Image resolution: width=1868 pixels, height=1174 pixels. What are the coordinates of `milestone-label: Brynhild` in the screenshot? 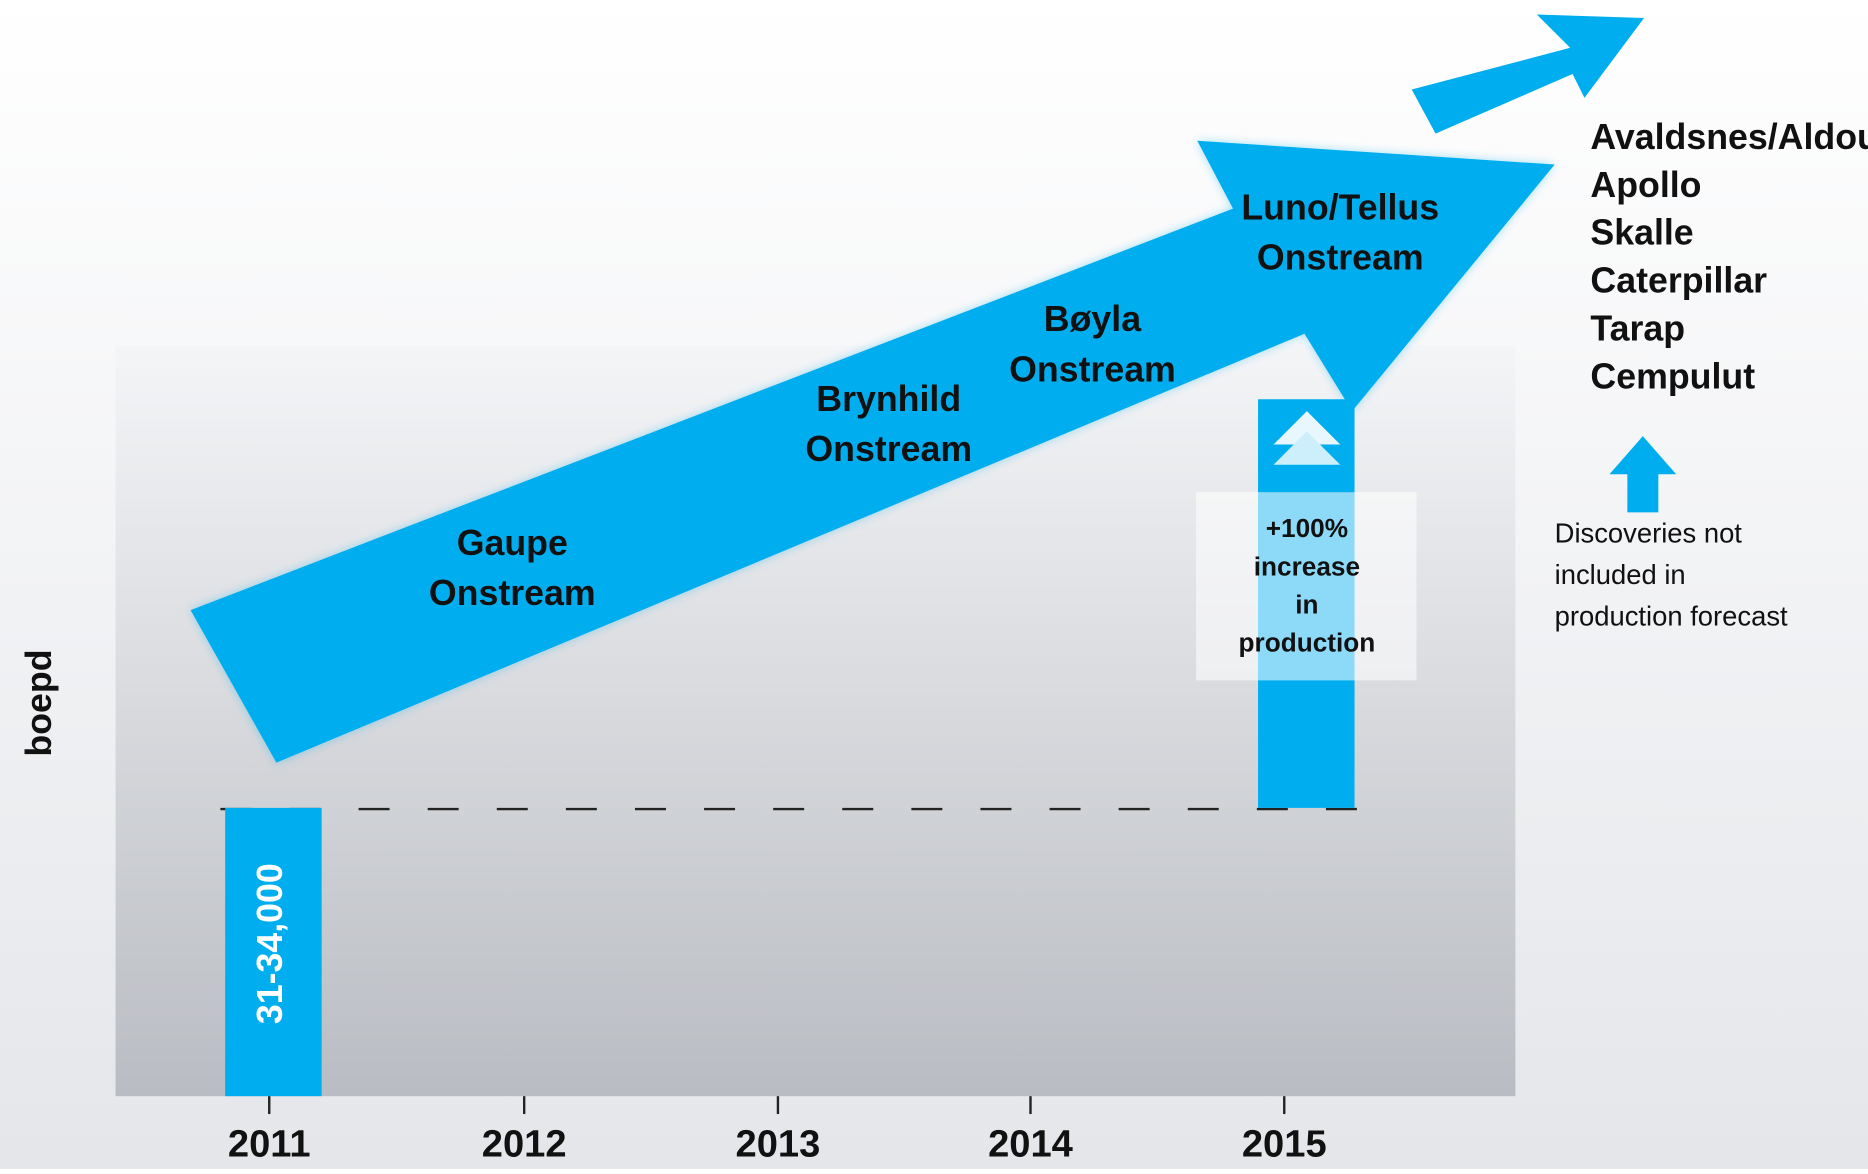 It's located at (888, 399).